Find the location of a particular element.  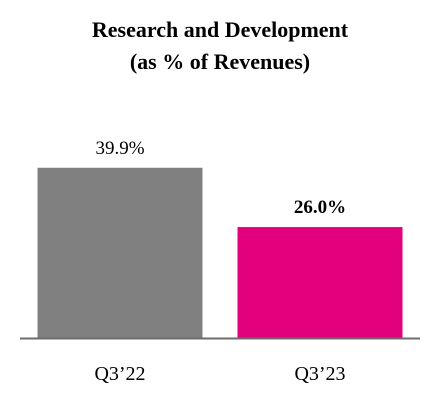

chart-subtitle: (as % of Revenues) is located at coordinates (220, 61).